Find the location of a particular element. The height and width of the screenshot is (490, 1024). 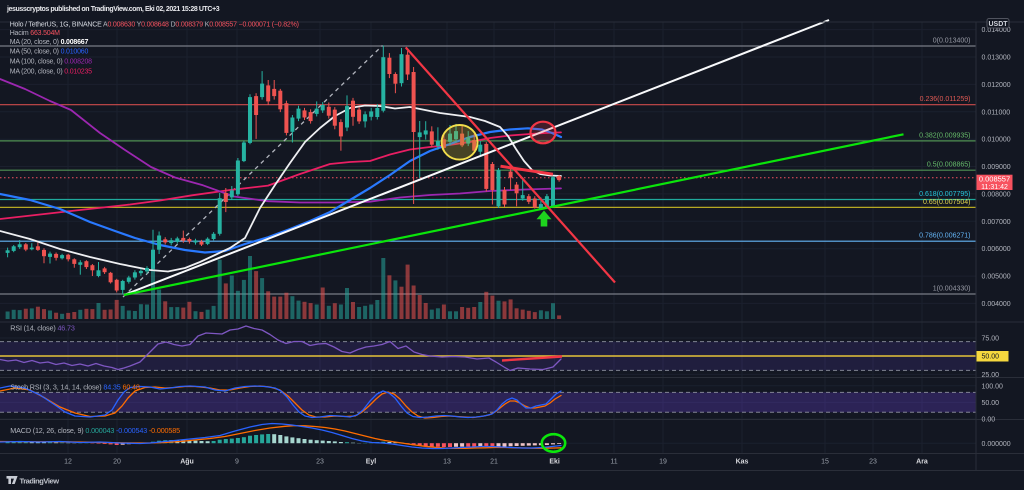

svg-text: 12 is located at coordinates (68, 462).